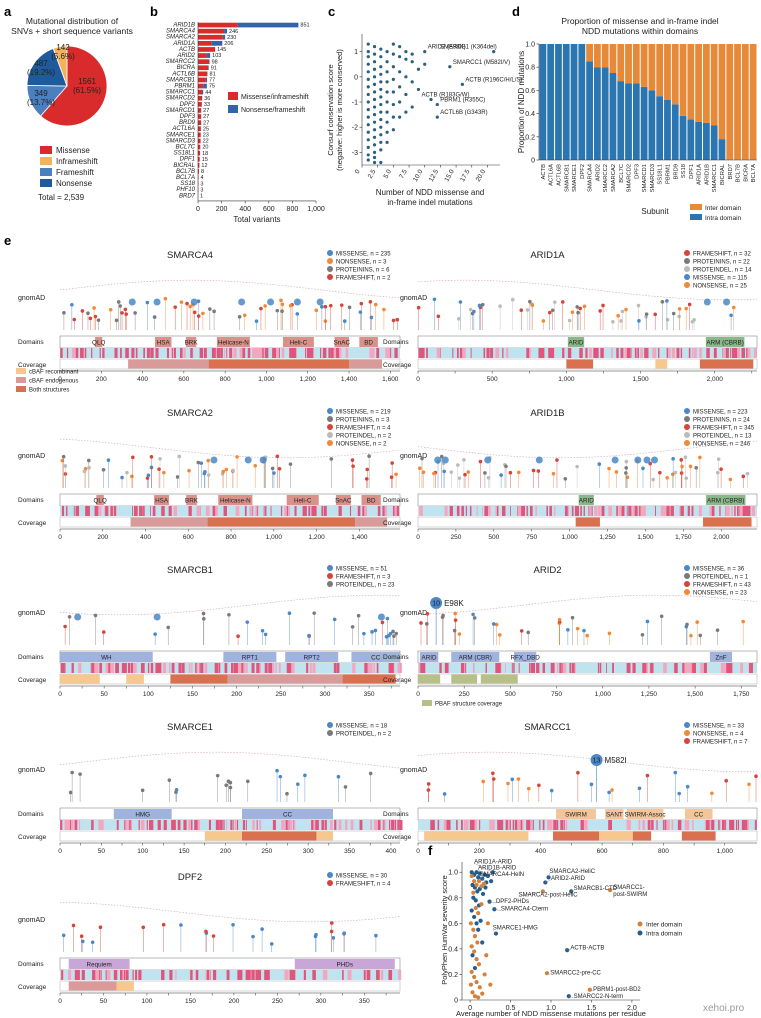  I want to click on bar-inter-domain, so click(714, 85).